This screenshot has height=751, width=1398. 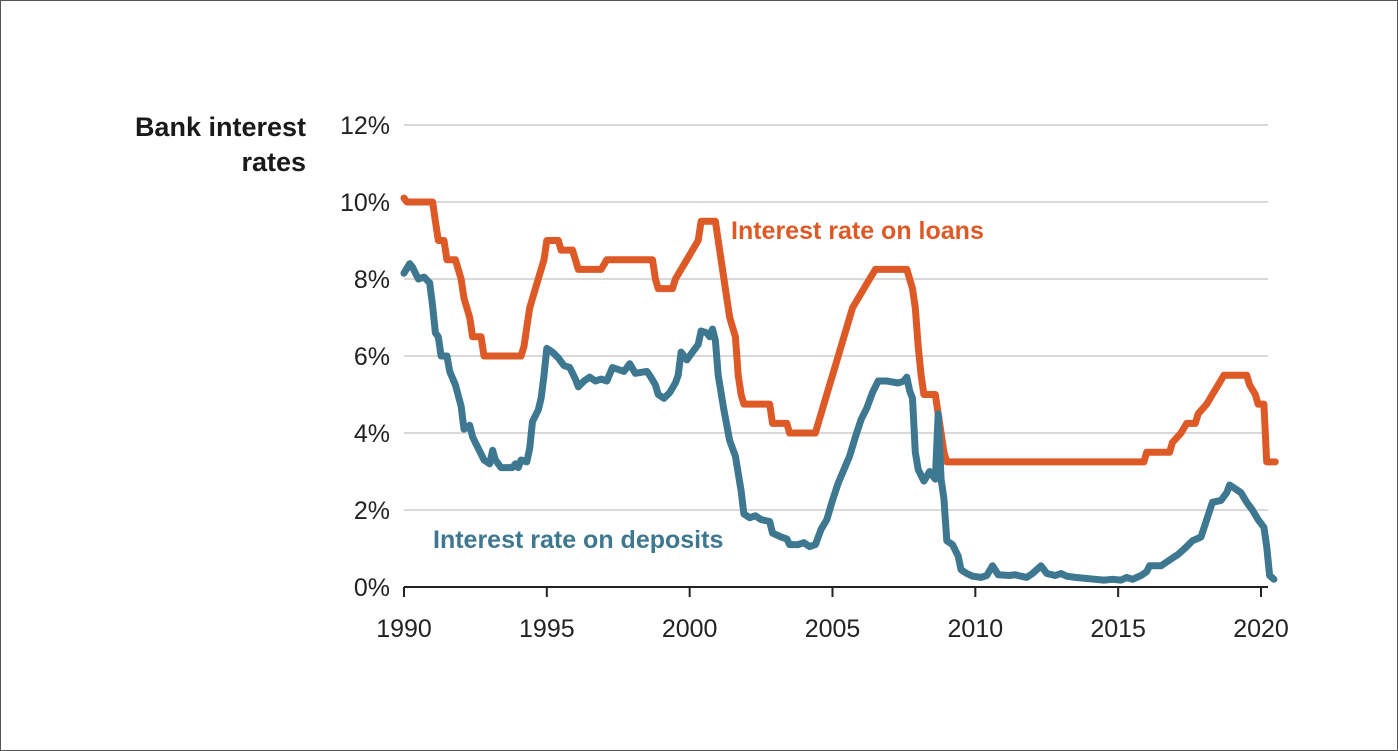 I want to click on y-tick-label: 6%, so click(x=372, y=357).